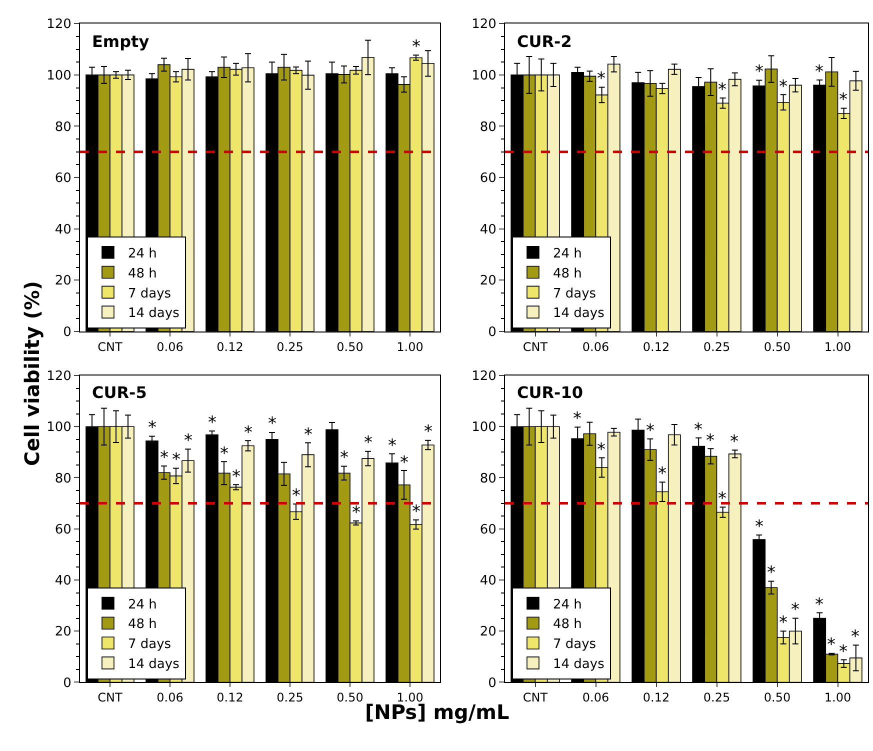 This screenshot has height=751, width=873. What do you see at coordinates (121, 41) in the screenshot?
I see `text: Empty` at bounding box center [121, 41].